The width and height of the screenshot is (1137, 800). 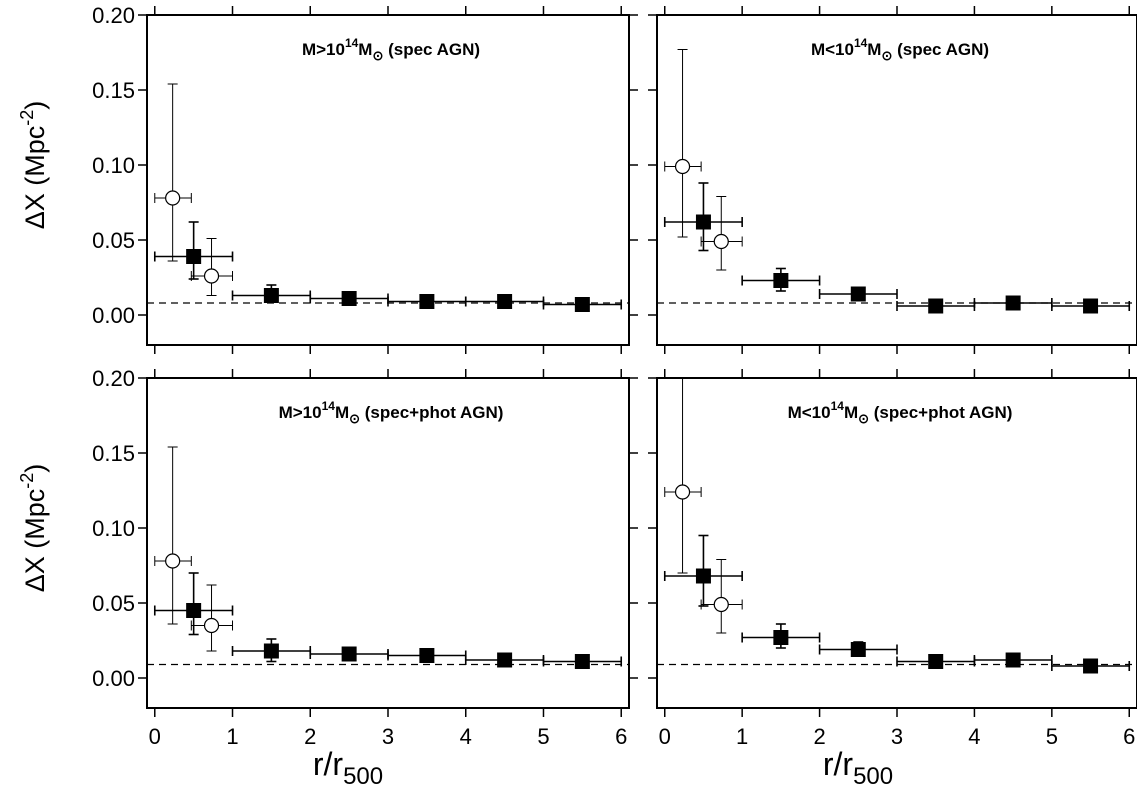 What do you see at coordinates (900, 412) in the screenshot?
I see `panel-label: M<1014M⊙ (spec+phot AGN)` at bounding box center [900, 412].